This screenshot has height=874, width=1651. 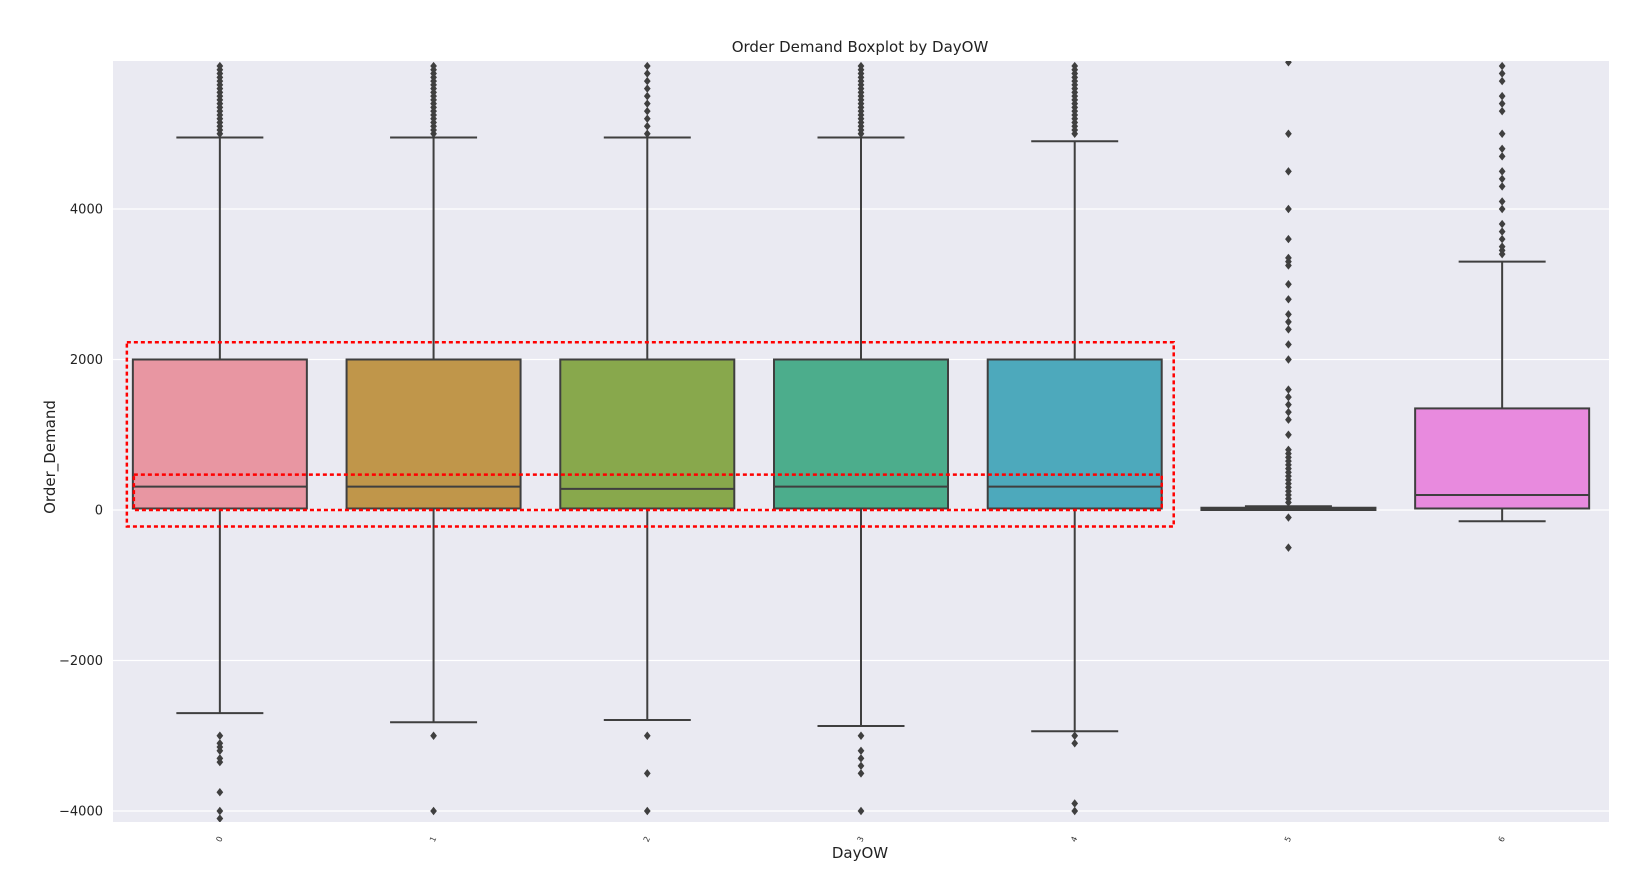 What do you see at coordinates (86, 360) in the screenshot?
I see `y-tick-label: 2000` at bounding box center [86, 360].